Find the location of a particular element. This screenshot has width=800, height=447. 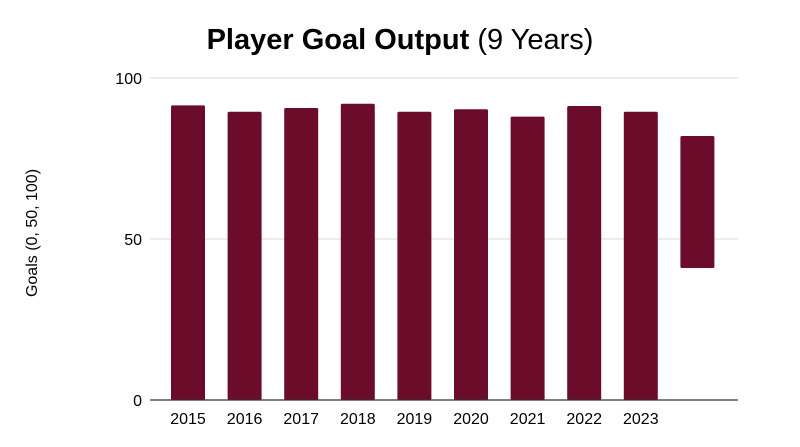

bar-2016 is located at coordinates (244, 255).